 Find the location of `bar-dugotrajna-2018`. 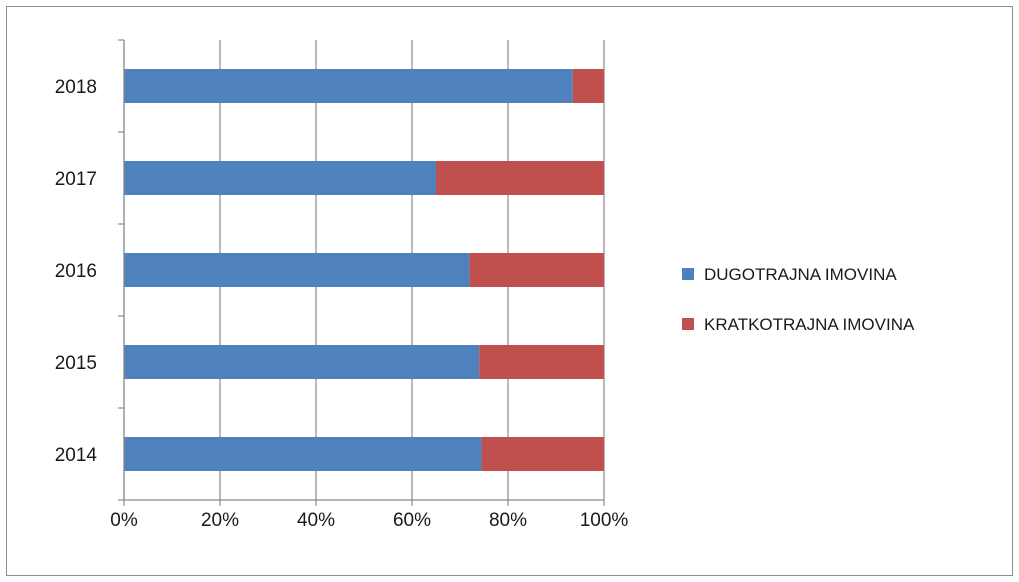

bar-dugotrajna-2018 is located at coordinates (348, 86).